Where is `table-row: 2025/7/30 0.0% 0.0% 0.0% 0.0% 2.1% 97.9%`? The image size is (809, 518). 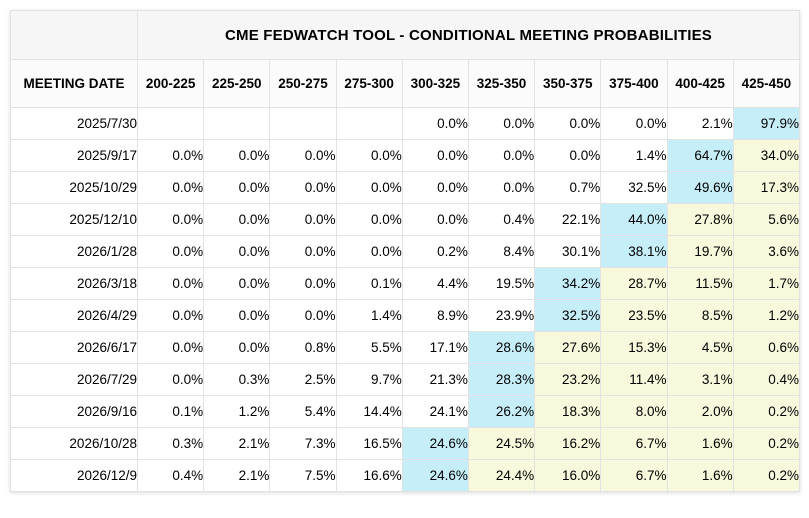 table-row: 2025/7/30 0.0% 0.0% 0.0% 0.0% 2.1% 97.9% is located at coordinates (405, 123).